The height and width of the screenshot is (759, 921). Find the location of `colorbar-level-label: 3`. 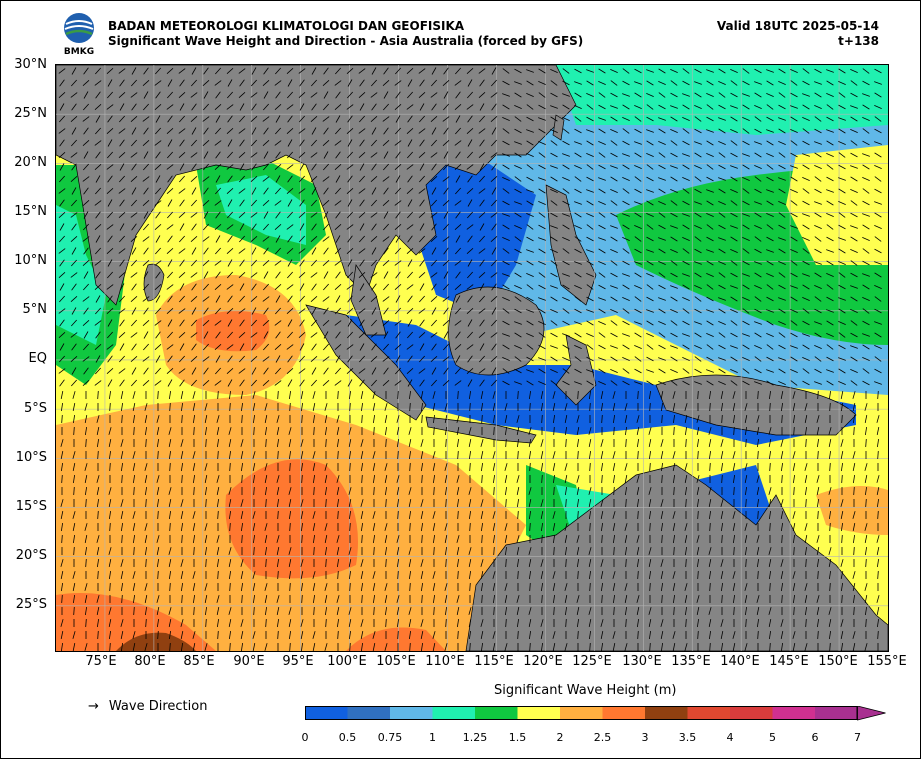

colorbar-level-label: 3 is located at coordinates (645, 737).